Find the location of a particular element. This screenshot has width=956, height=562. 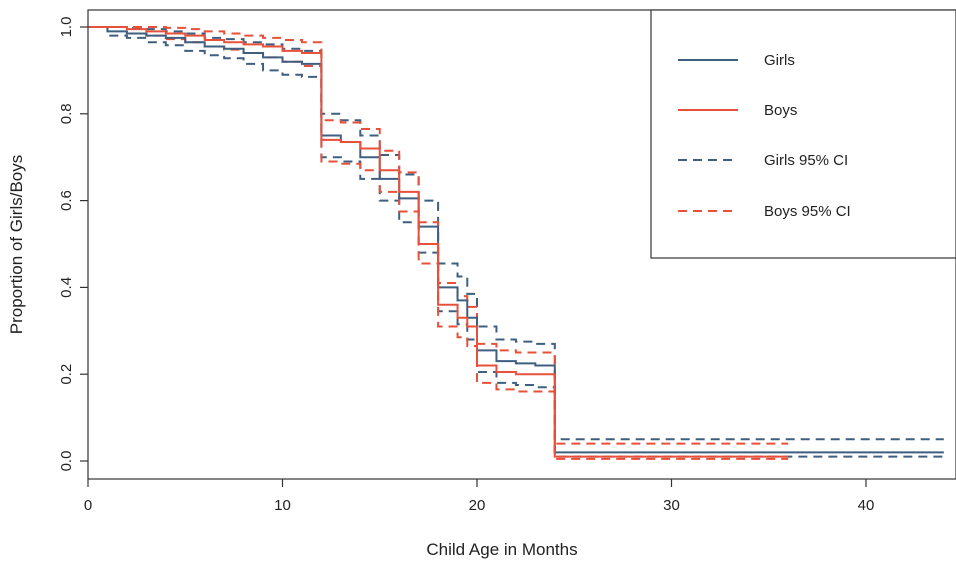

legend-label-girls: Girls is located at coordinates (779, 60).